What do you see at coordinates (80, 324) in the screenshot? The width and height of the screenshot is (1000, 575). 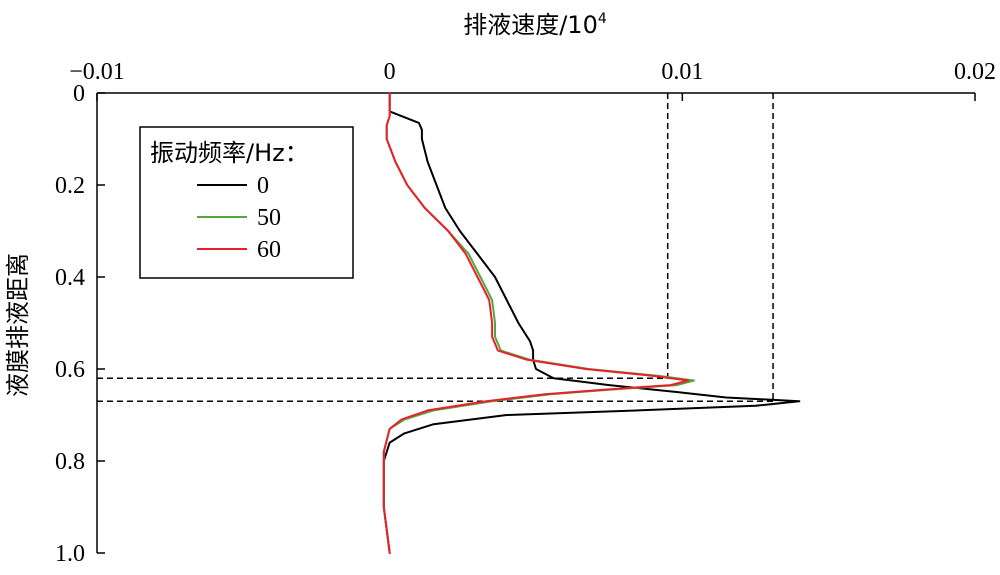 I see `y-ticks: 0 0.2 0.4 0.6 0.8 1.0` at bounding box center [80, 324].